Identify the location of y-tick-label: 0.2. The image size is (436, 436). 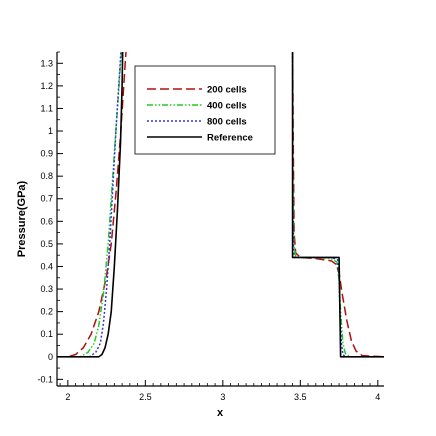
(46, 312).